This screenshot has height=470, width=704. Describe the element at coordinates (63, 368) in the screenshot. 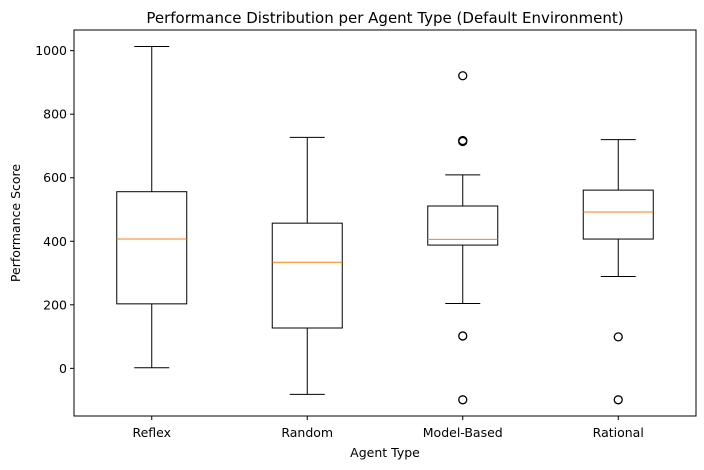

I see `y-tick-label: 0` at that location.